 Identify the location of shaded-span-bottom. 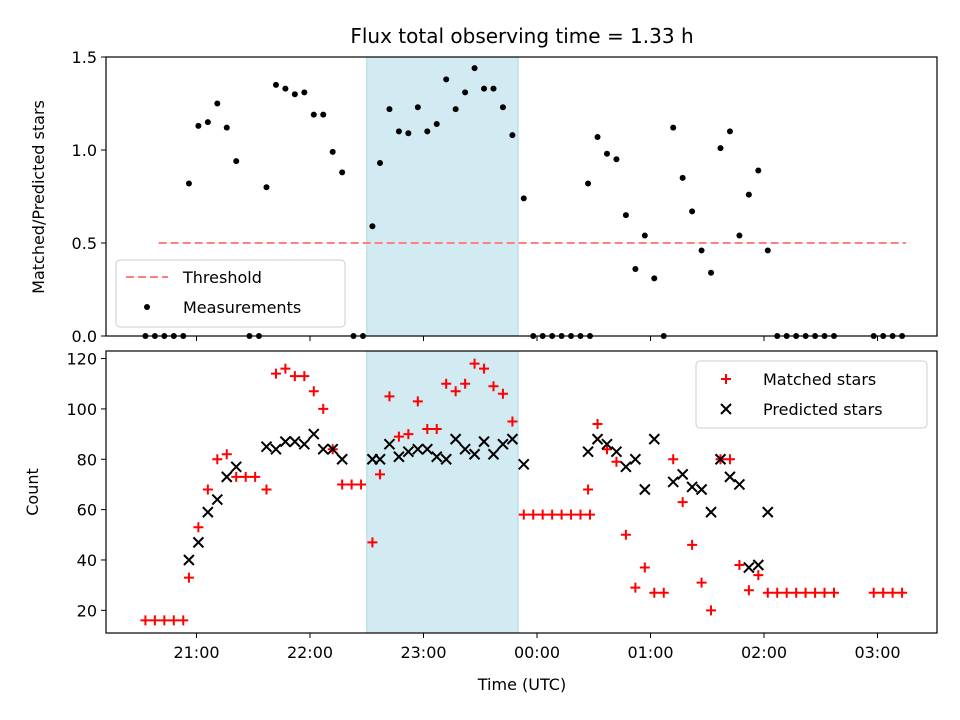
(442, 492).